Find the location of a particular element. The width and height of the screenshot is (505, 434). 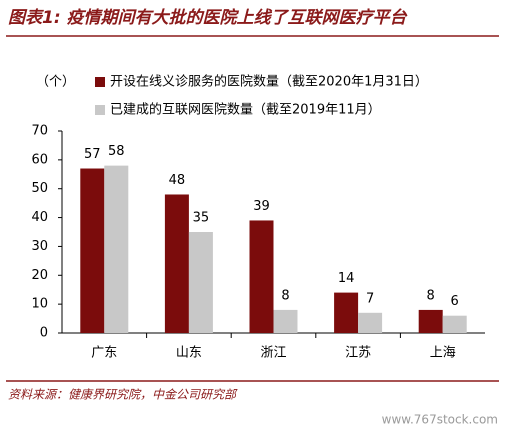

value-label: 57 is located at coordinates (92, 154).